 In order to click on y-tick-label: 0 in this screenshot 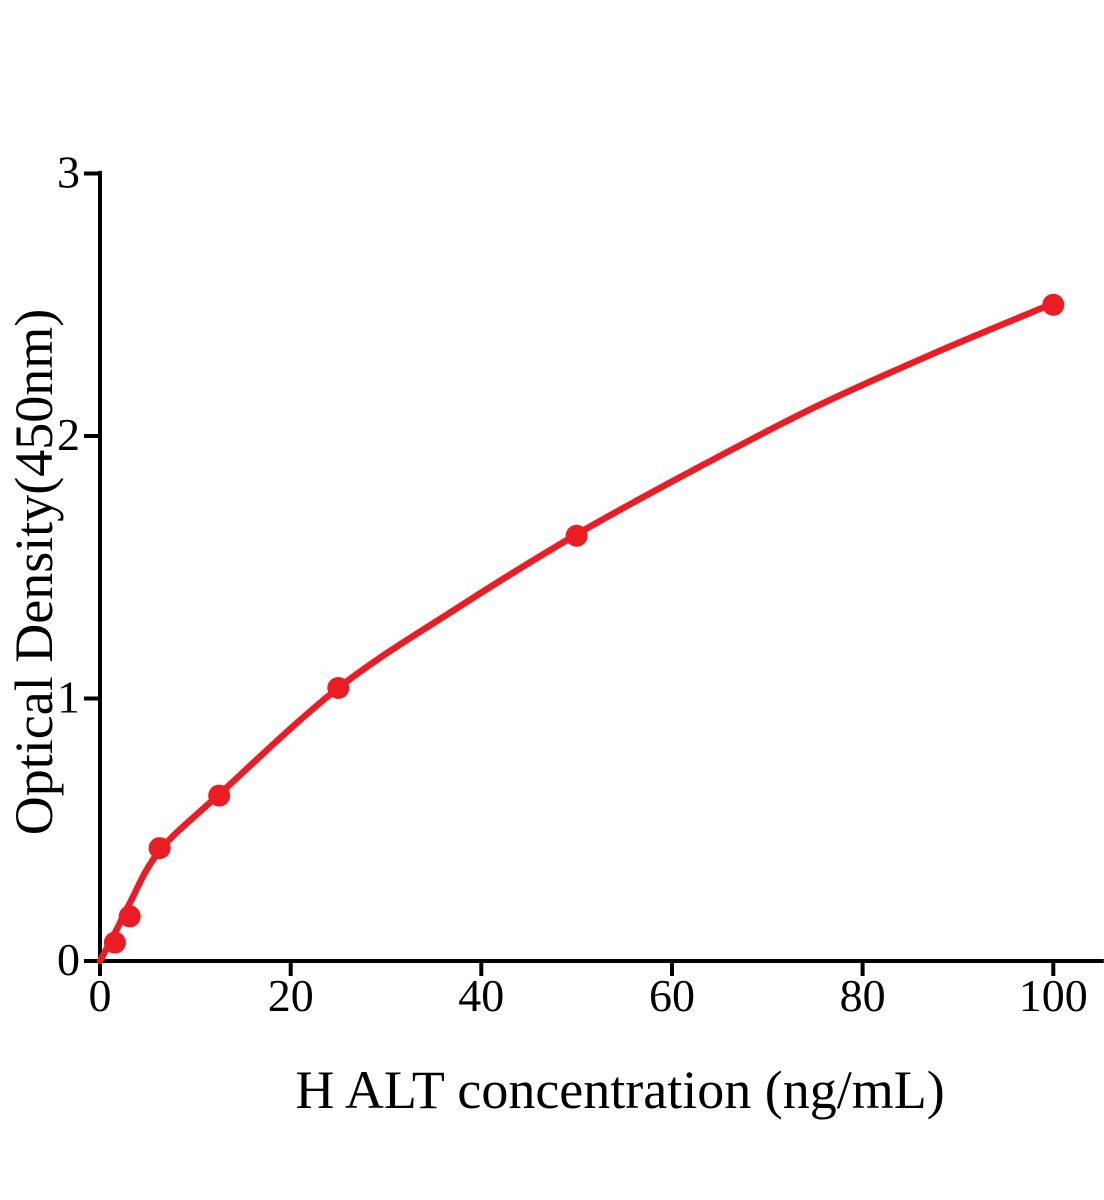, I will do `click(68, 959)`.